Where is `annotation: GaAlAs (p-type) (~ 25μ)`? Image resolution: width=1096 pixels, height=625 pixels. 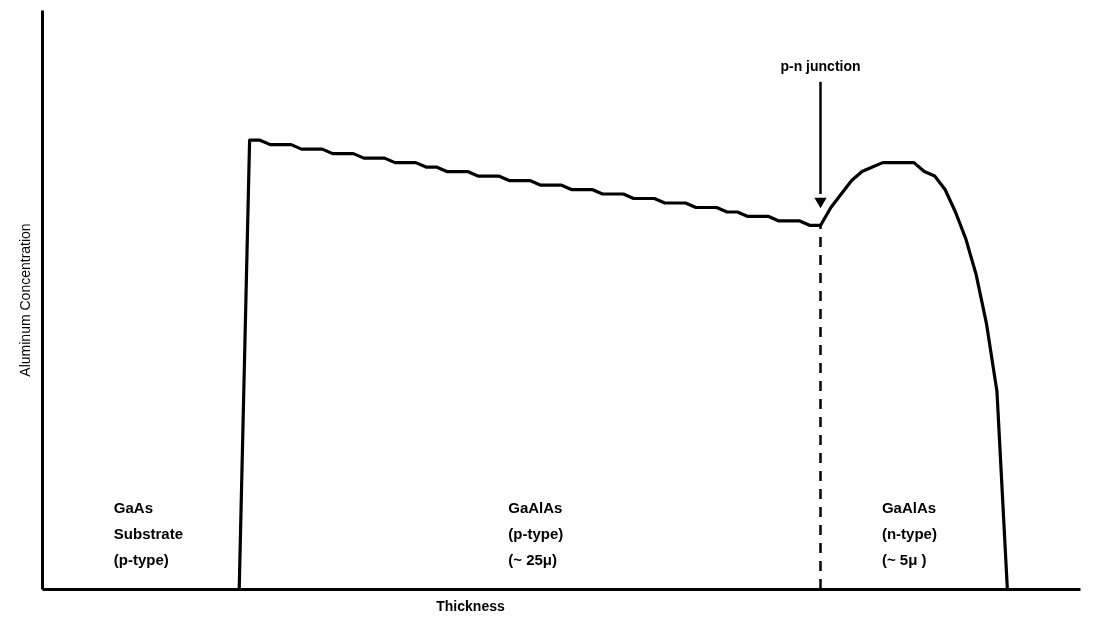
annotation: GaAlAs (p-type) (~ 25μ) is located at coordinates (536, 534).